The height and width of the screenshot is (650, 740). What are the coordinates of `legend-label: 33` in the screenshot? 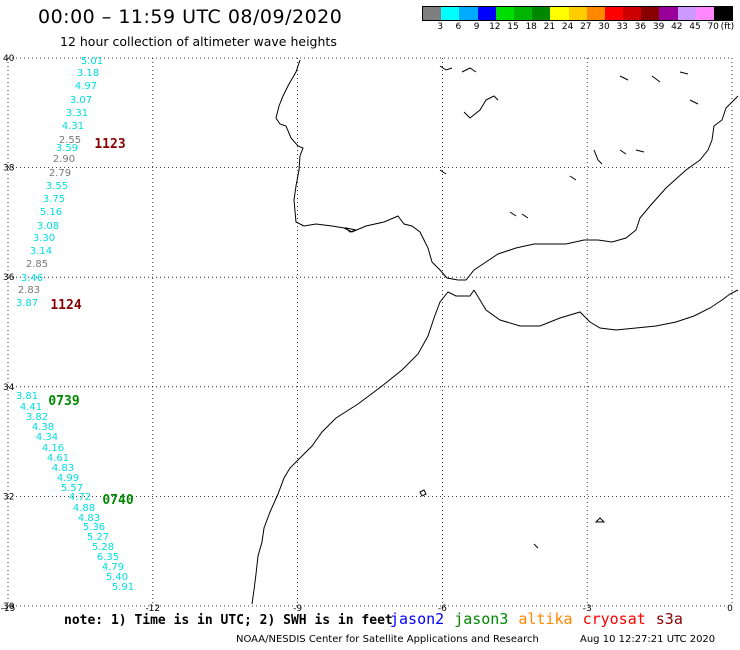 It's located at (622, 27).